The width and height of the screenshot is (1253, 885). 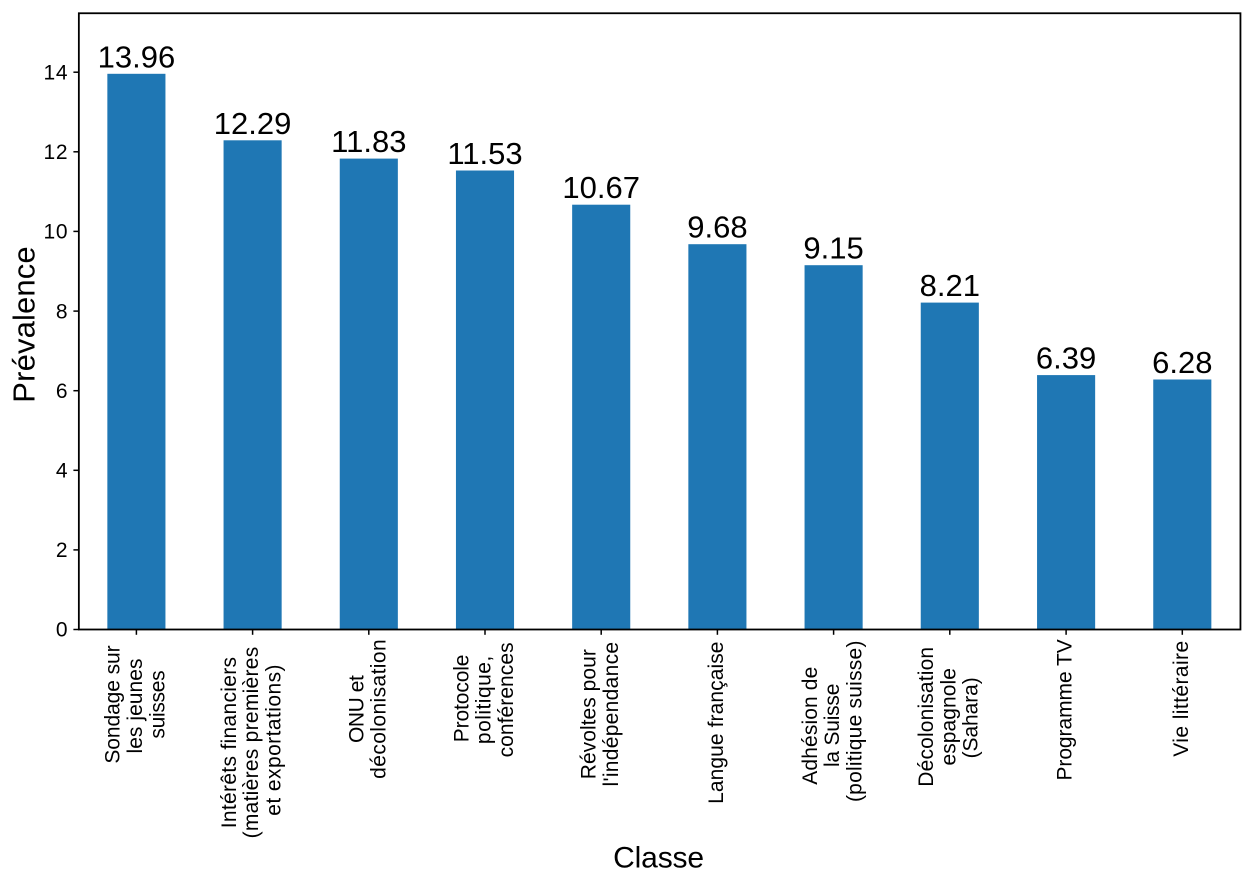 What do you see at coordinates (62, 630) in the screenshot?
I see `svg-text: 0` at bounding box center [62, 630].